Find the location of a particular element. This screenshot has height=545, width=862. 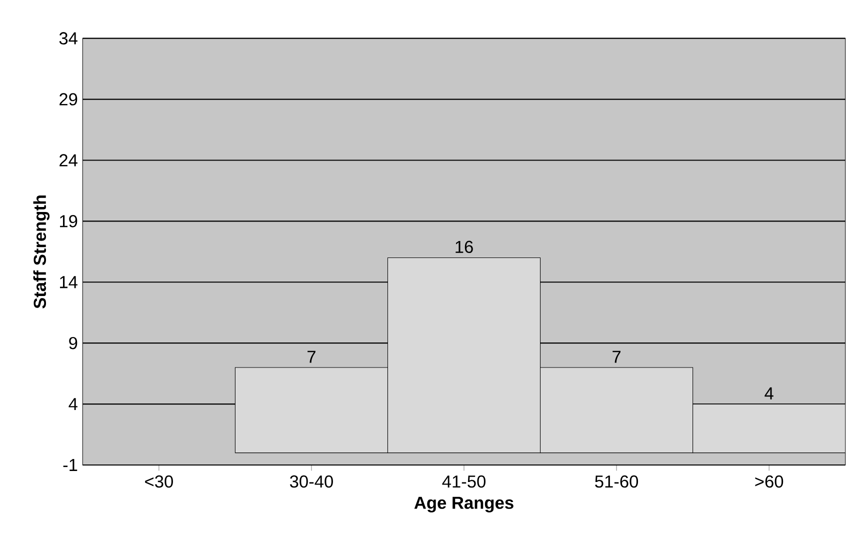

y-tick-label: 24 is located at coordinates (69, 160).